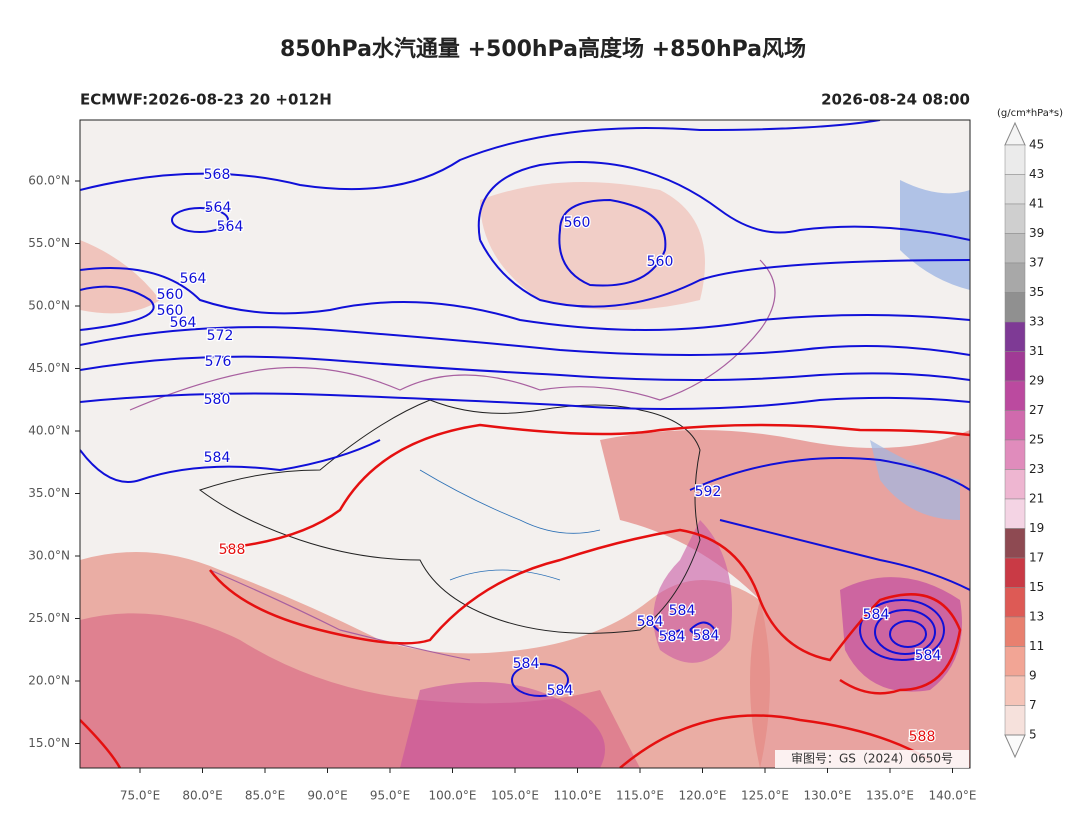 The height and width of the screenshot is (823, 1092). What do you see at coordinates (828, 796) in the screenshot?
I see `lon-label: 130.0°E` at bounding box center [828, 796].